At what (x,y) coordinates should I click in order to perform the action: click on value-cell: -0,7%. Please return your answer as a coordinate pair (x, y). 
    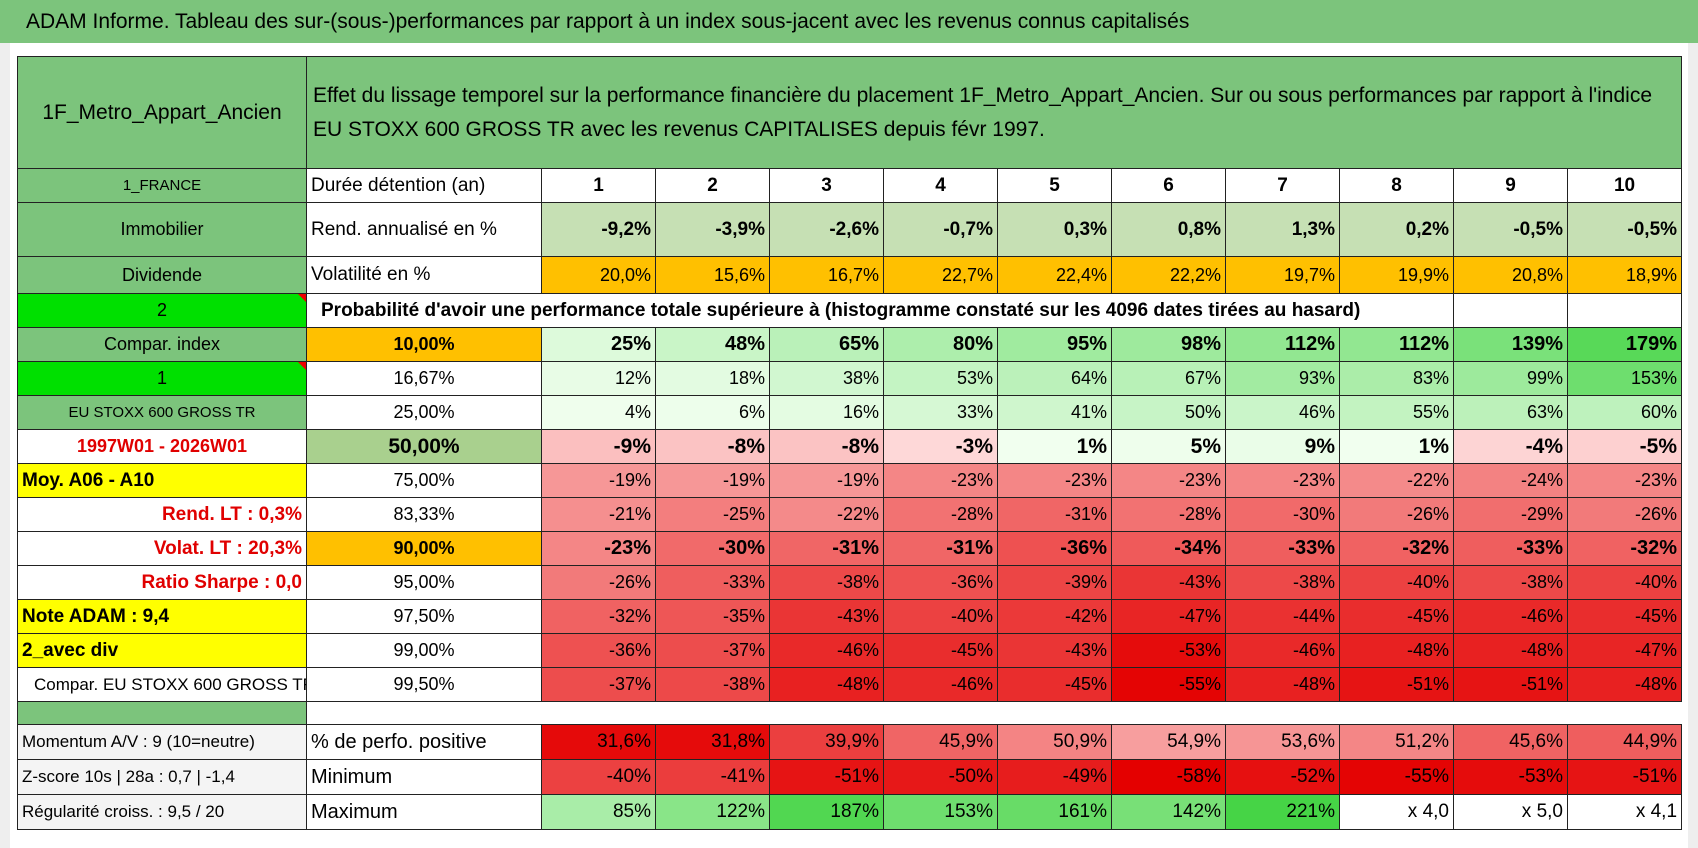
    Looking at the image, I should click on (940, 229).